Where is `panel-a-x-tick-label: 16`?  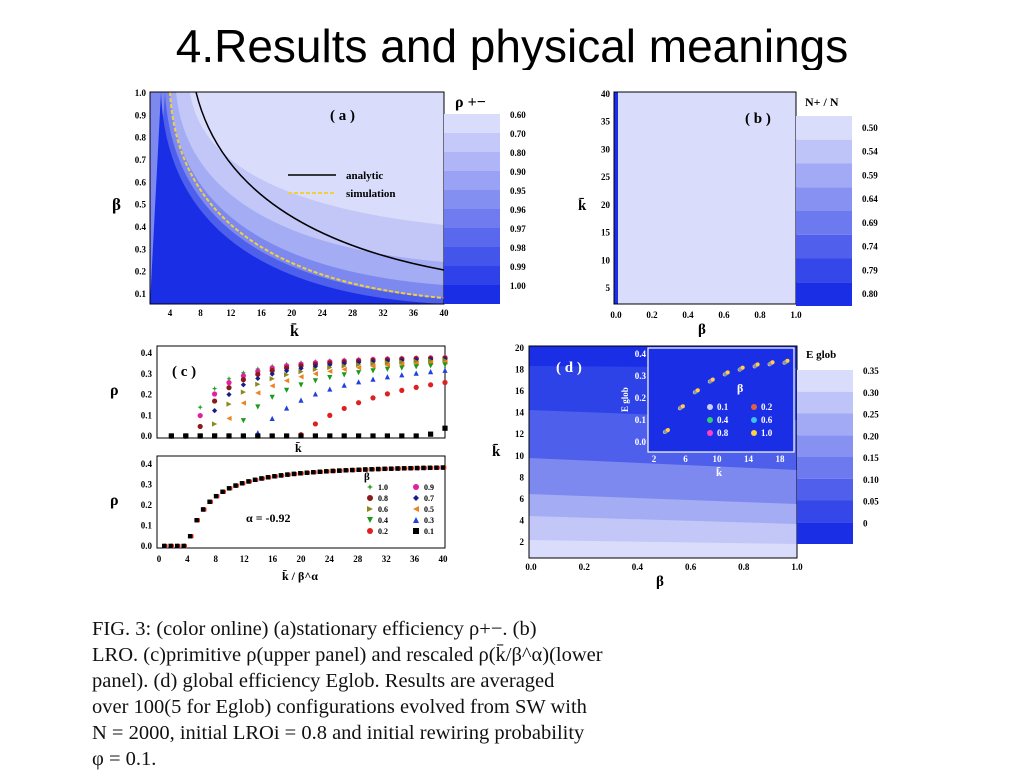
panel-a-x-tick-label: 16 is located at coordinates (262, 313).